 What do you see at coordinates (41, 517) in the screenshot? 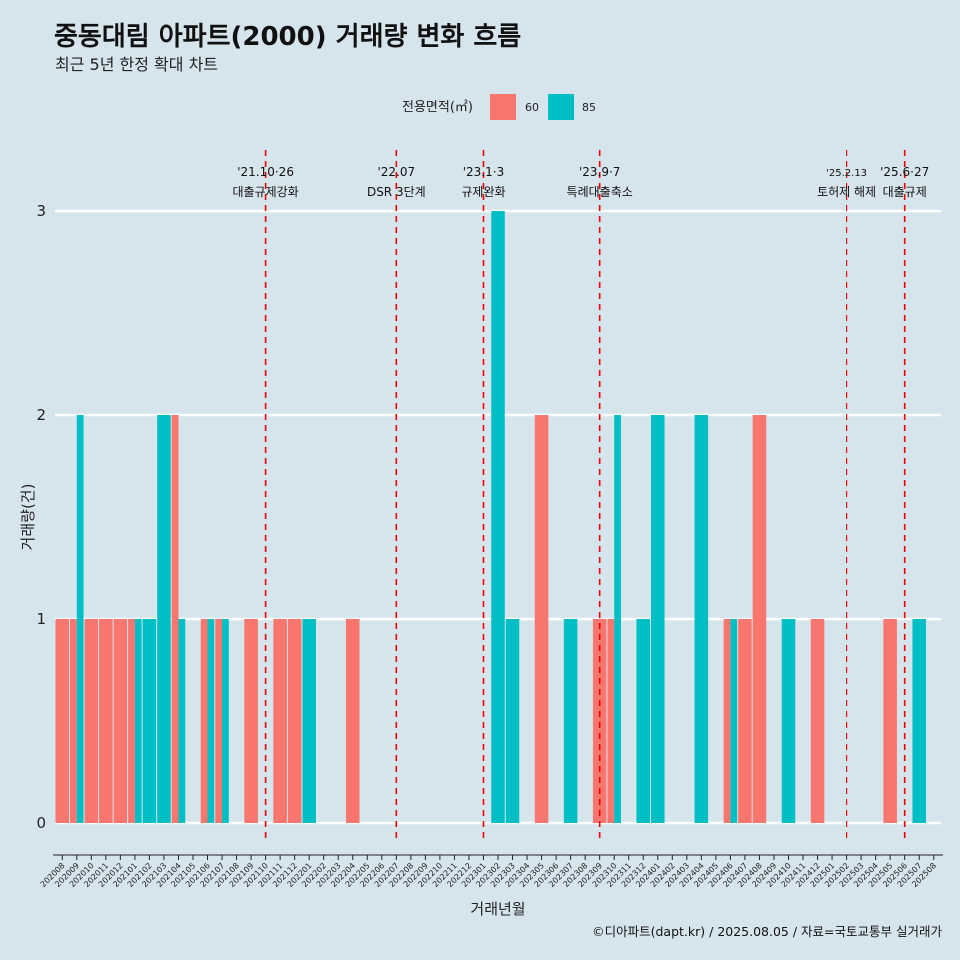
I see `y-axis: 0 1 2 3` at bounding box center [41, 517].